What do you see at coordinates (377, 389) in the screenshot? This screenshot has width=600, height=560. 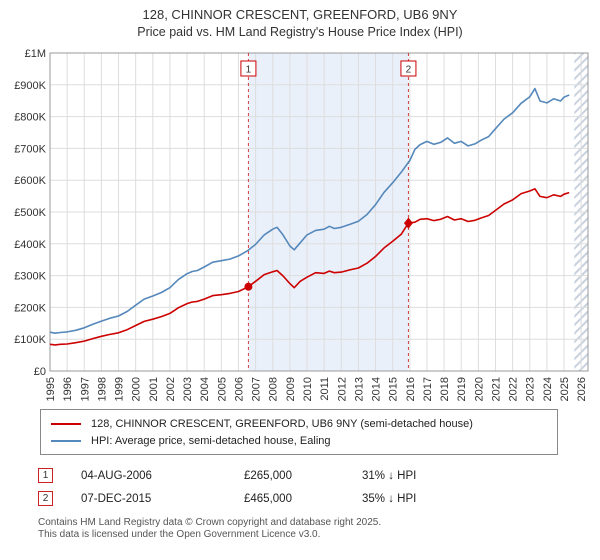 I see `svg-text: 2014` at bounding box center [377, 389].